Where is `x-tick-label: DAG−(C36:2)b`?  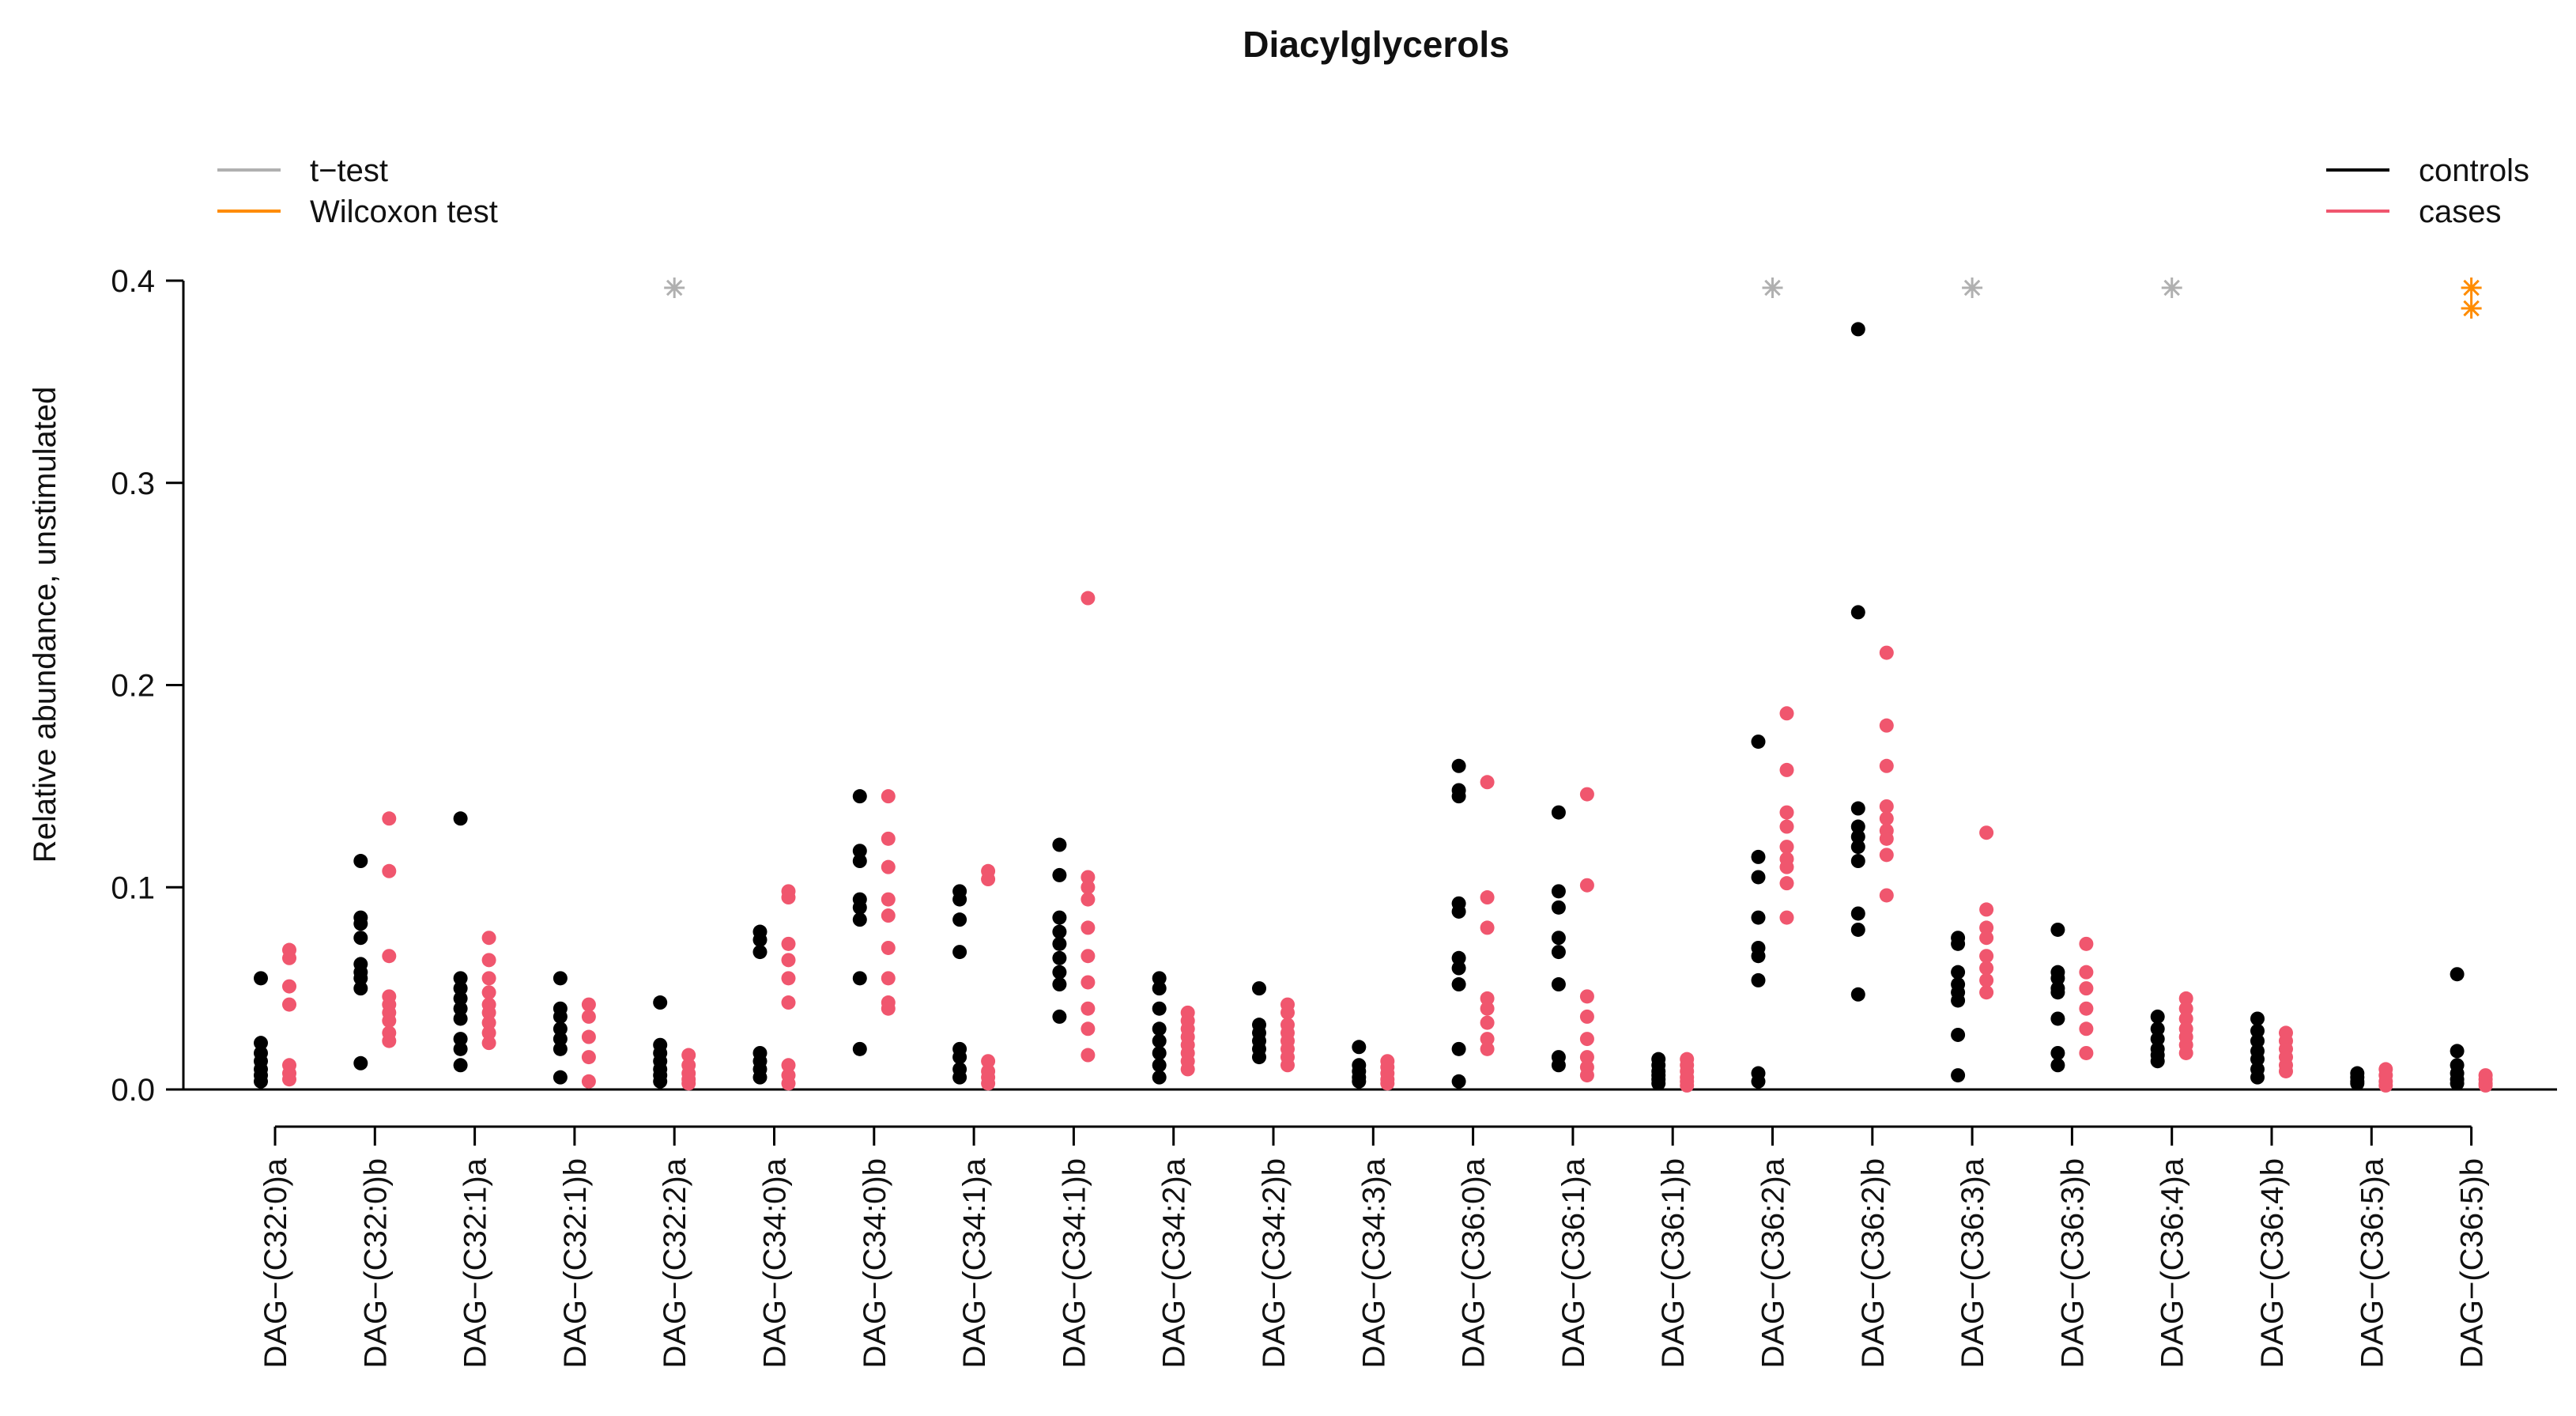 x-tick-label: DAG−(C36:2)b is located at coordinates (1874, 1264).